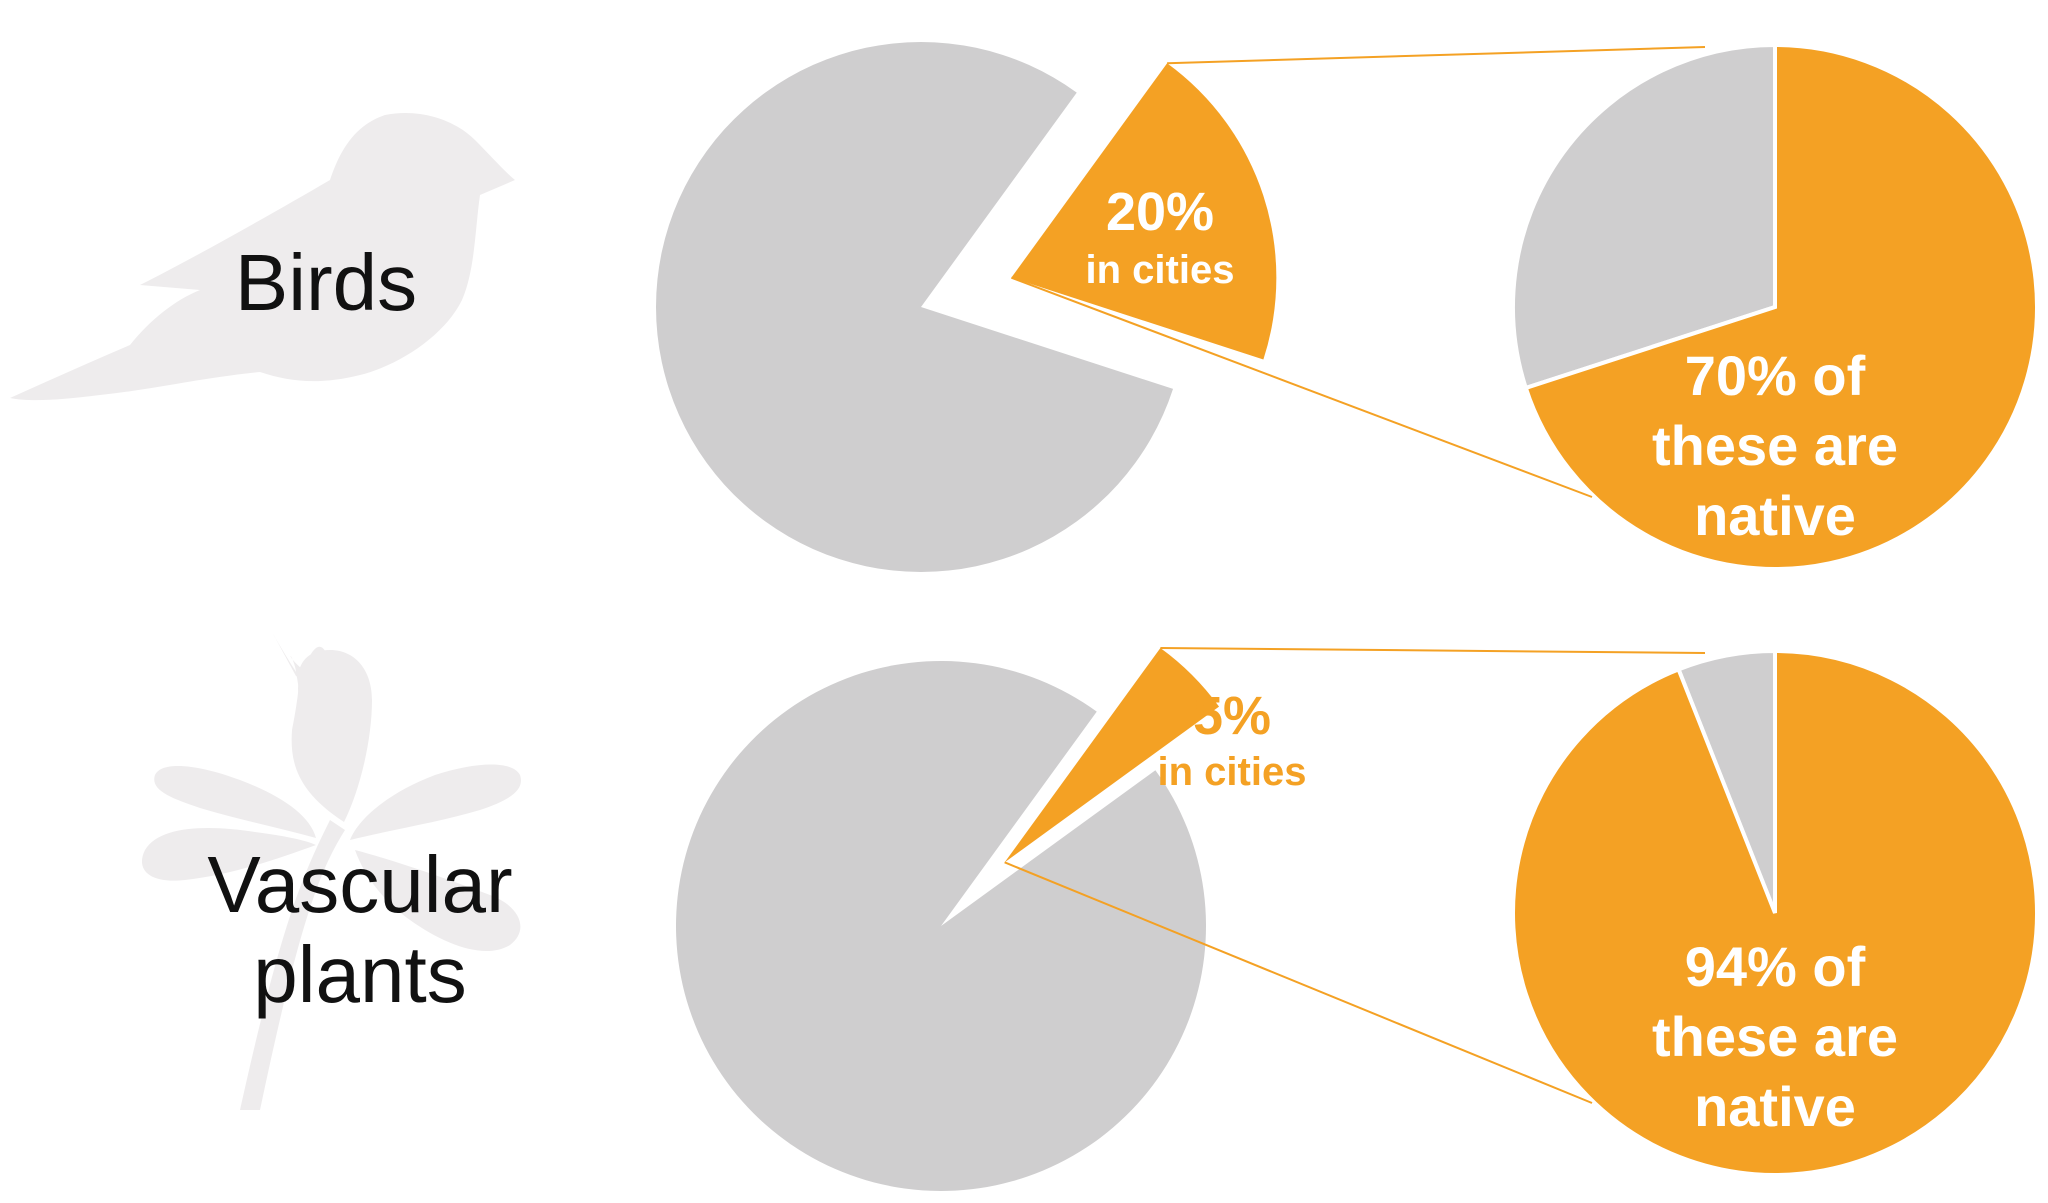  I want to click on bird-silhouette-icon, so click(262, 256).